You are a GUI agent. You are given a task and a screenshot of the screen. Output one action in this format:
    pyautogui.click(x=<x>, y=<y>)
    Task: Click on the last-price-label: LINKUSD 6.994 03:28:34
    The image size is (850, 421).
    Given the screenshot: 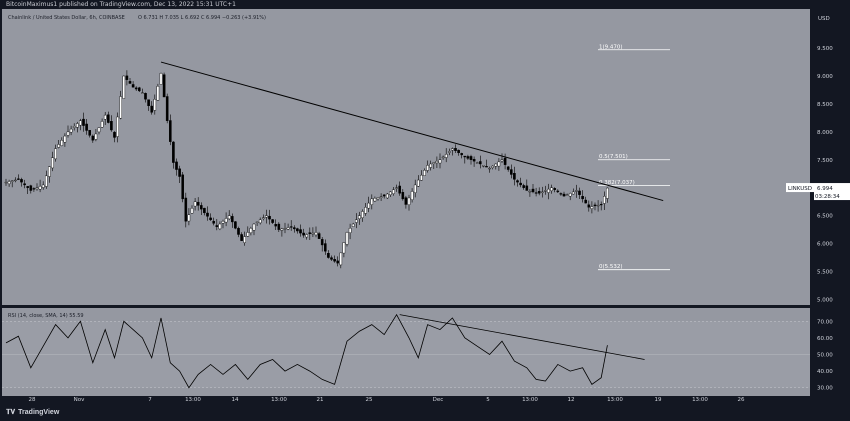 What is the action you would take?
    pyautogui.click(x=818, y=192)
    